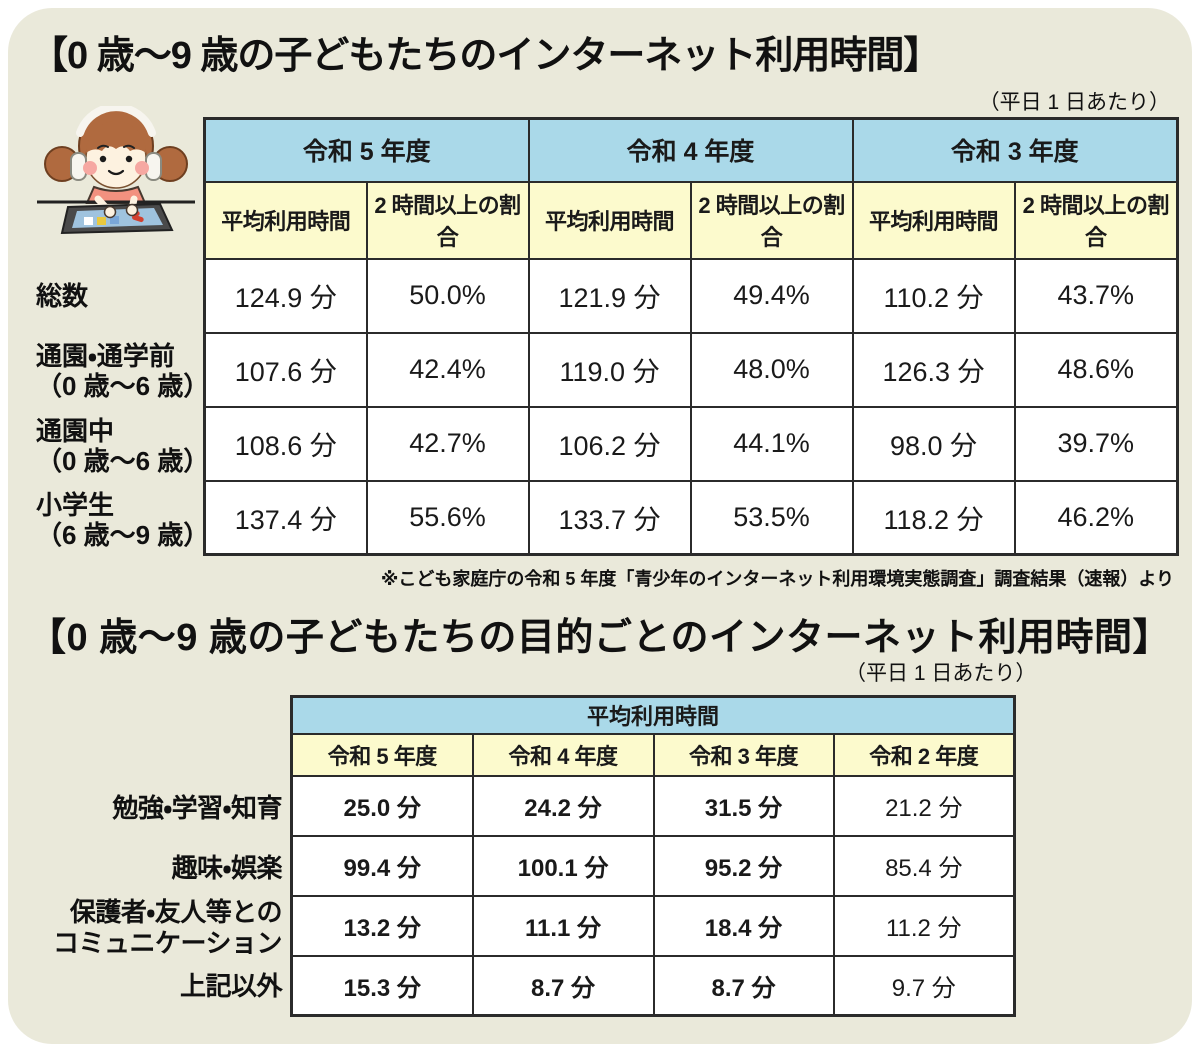 This screenshot has height=1052, width=1200. What do you see at coordinates (600, 638) in the screenshot?
I see `section2-title: 【0 歳～9 歳の子どもたちの目的ごとのインターネット利用時間】` at bounding box center [600, 638].